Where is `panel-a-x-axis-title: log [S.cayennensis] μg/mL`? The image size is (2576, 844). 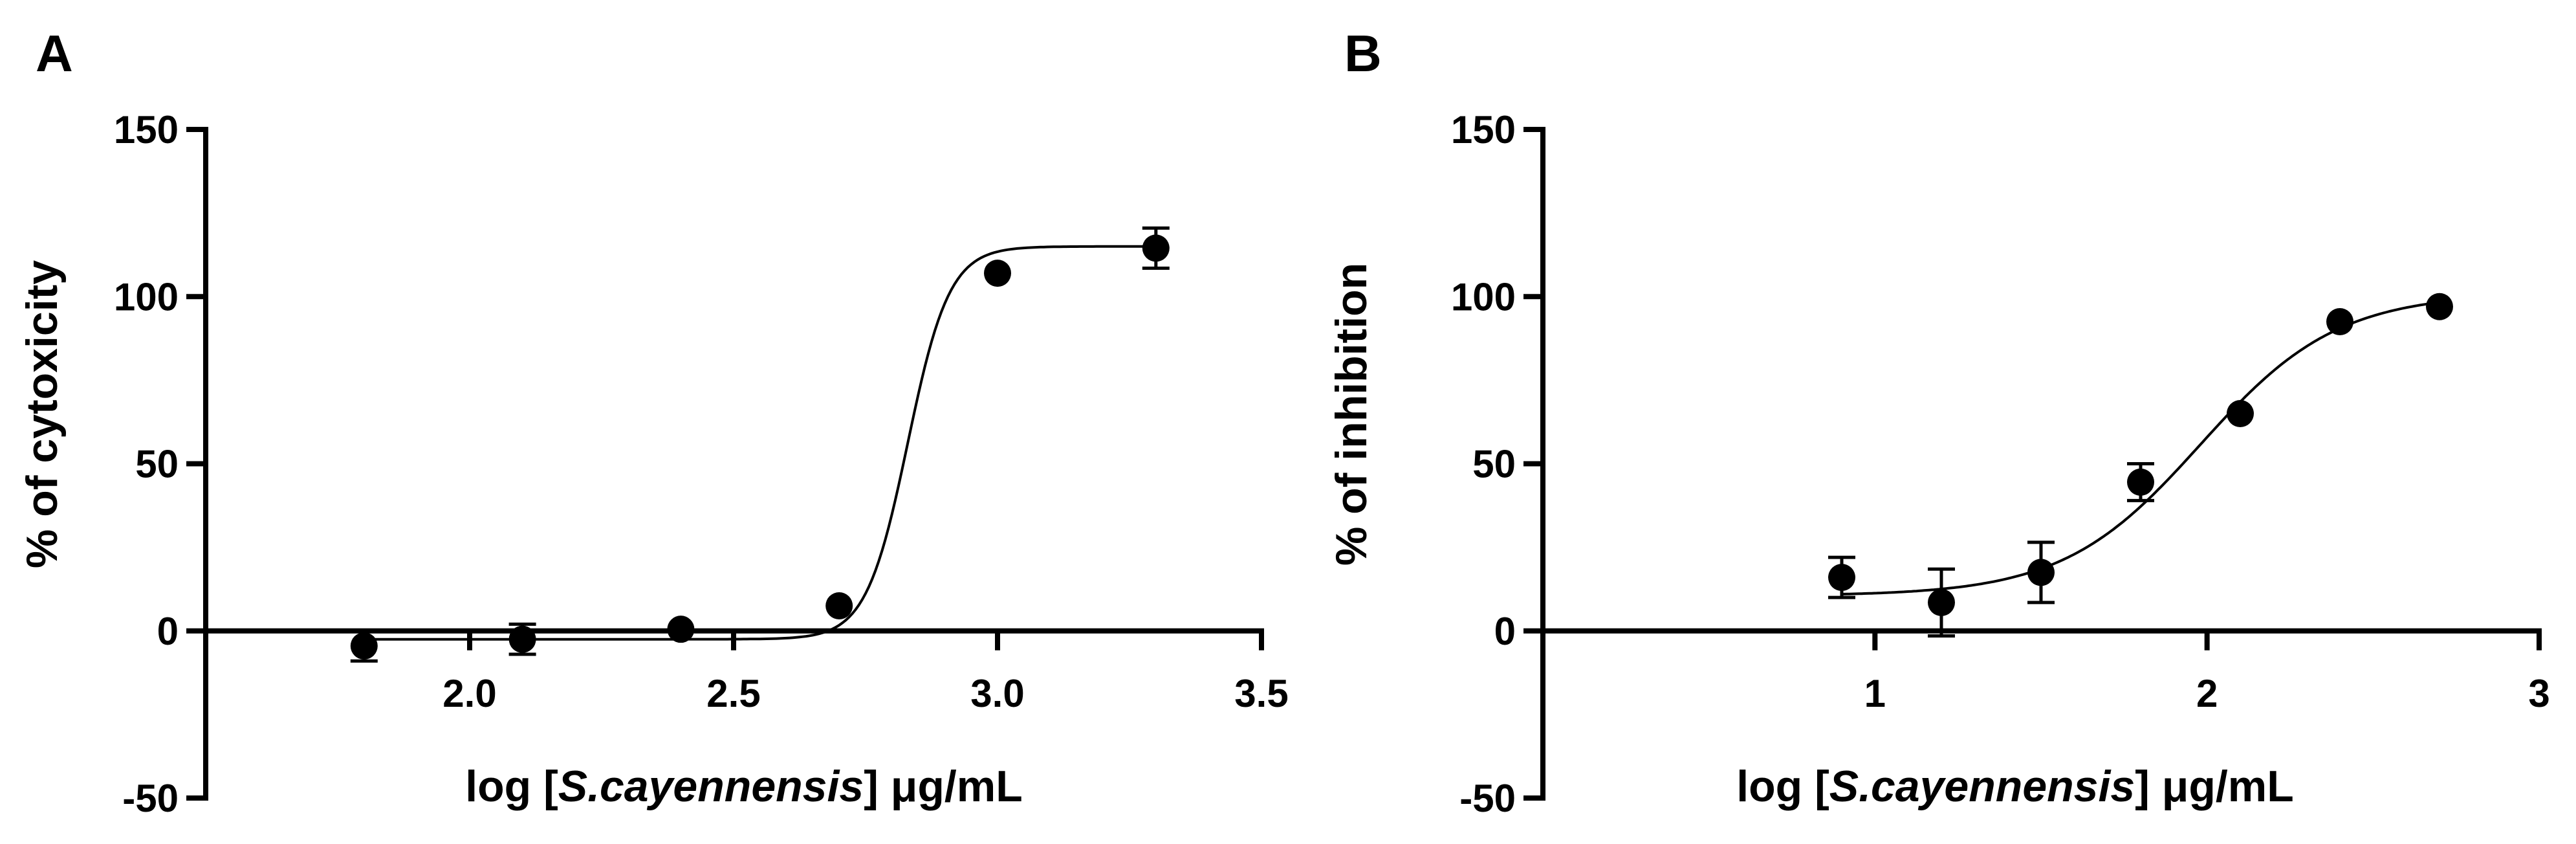 panel-a-x-axis-title: log [S.cayennensis] μg/mL is located at coordinates (744, 786).